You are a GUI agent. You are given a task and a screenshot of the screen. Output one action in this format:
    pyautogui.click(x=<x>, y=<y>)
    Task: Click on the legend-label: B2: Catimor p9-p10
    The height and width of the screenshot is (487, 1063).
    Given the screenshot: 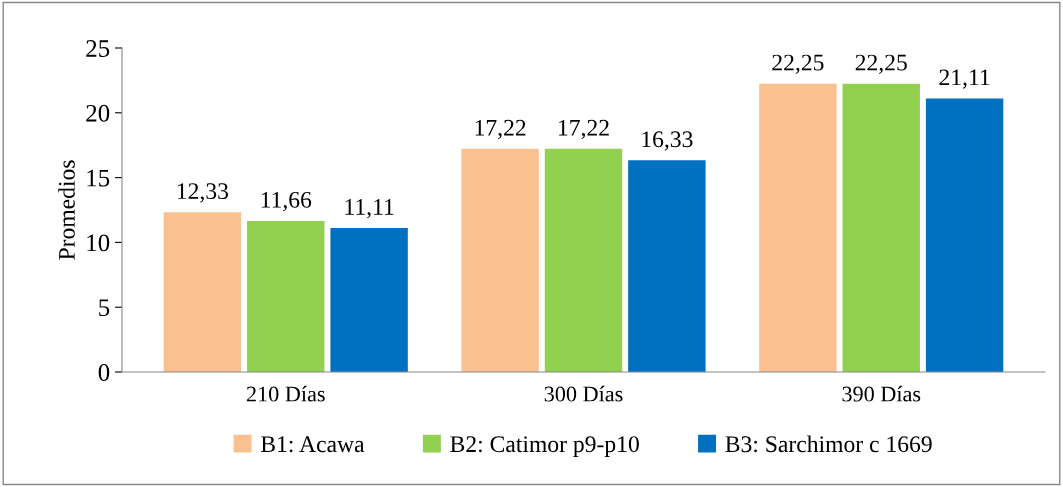 What is the action you would take?
    pyautogui.click(x=544, y=446)
    